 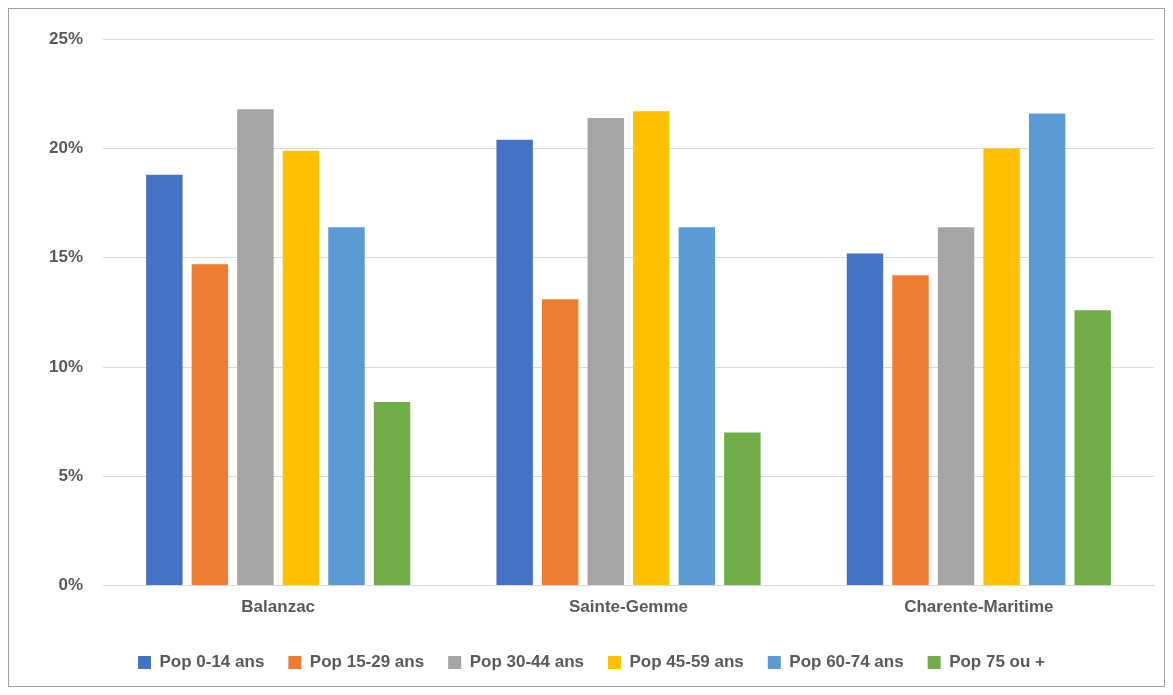 What do you see at coordinates (367, 662) in the screenshot?
I see `legend-label: Pop 15-29 ans` at bounding box center [367, 662].